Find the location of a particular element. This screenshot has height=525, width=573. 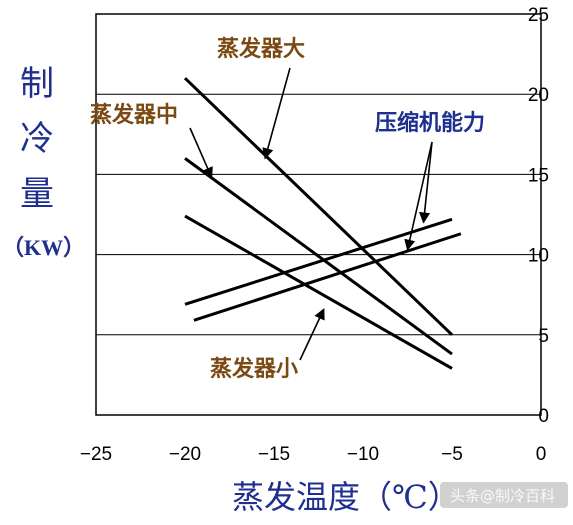

y-tick-label: 20 is located at coordinates (538, 95).